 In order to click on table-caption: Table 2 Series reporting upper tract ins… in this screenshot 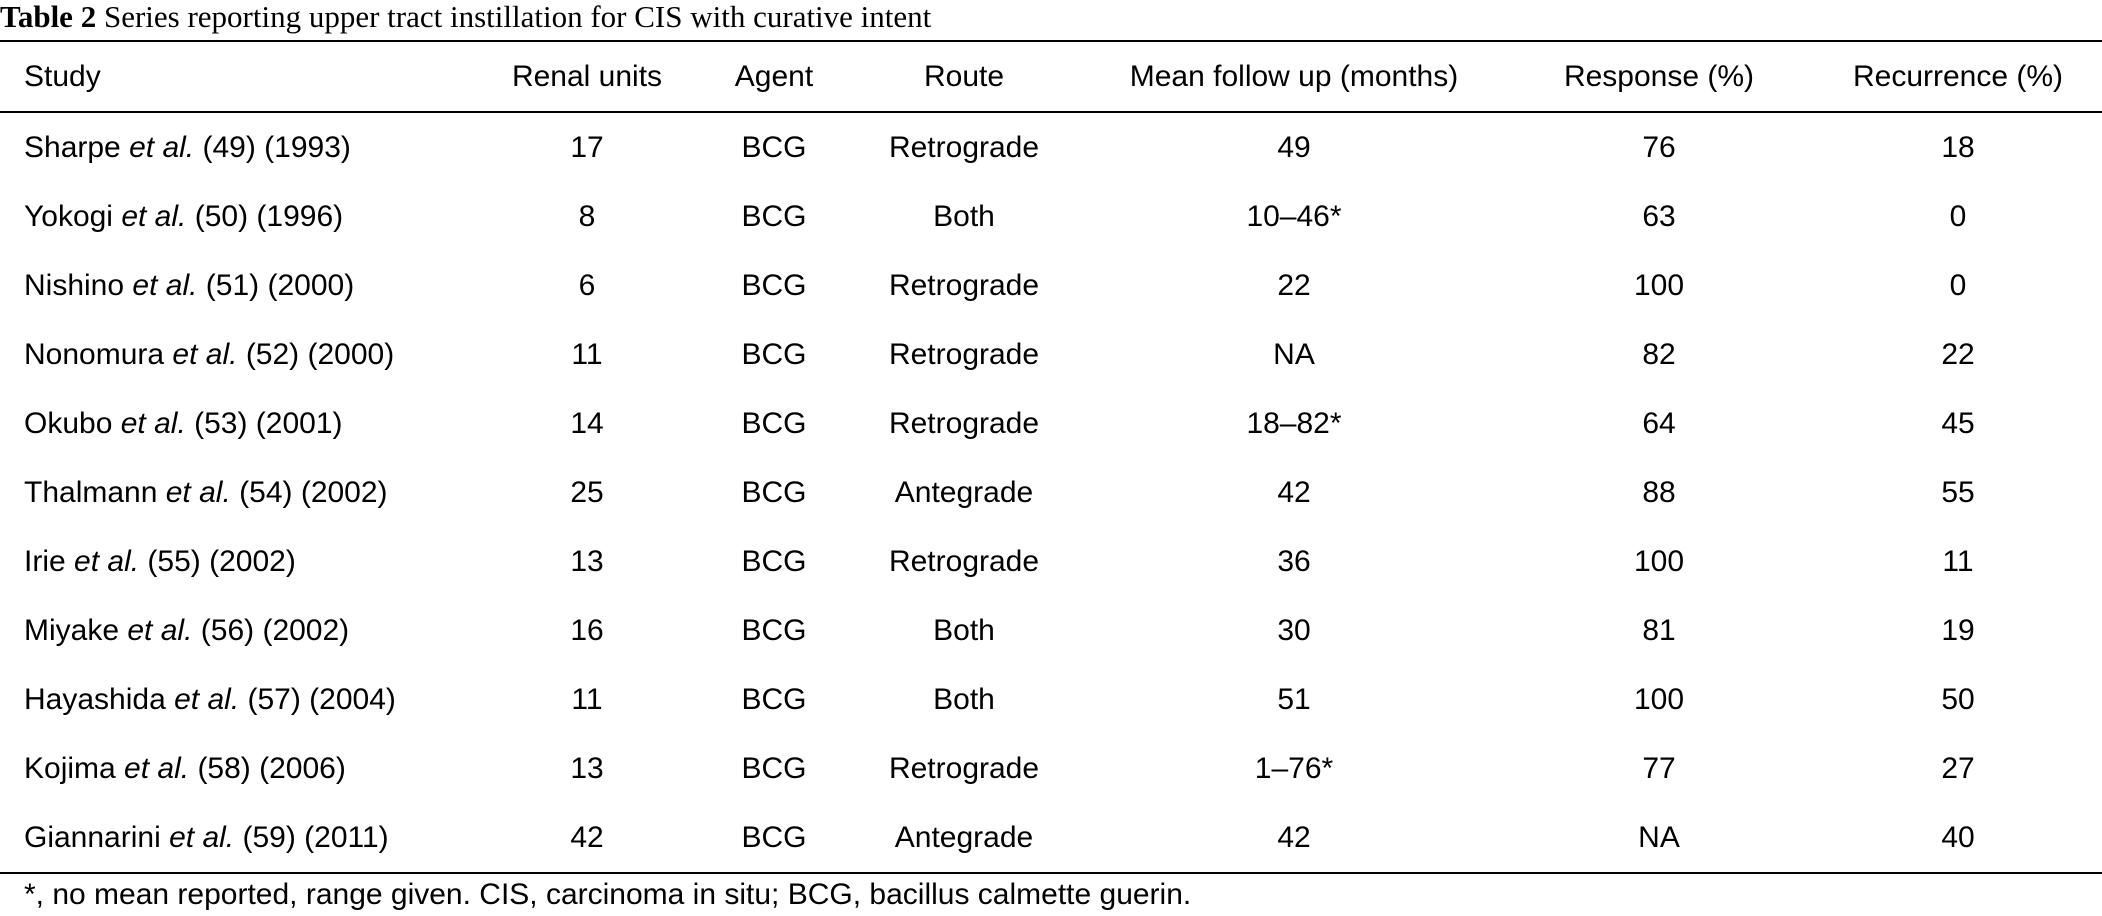, I will do `click(465, 16)`.